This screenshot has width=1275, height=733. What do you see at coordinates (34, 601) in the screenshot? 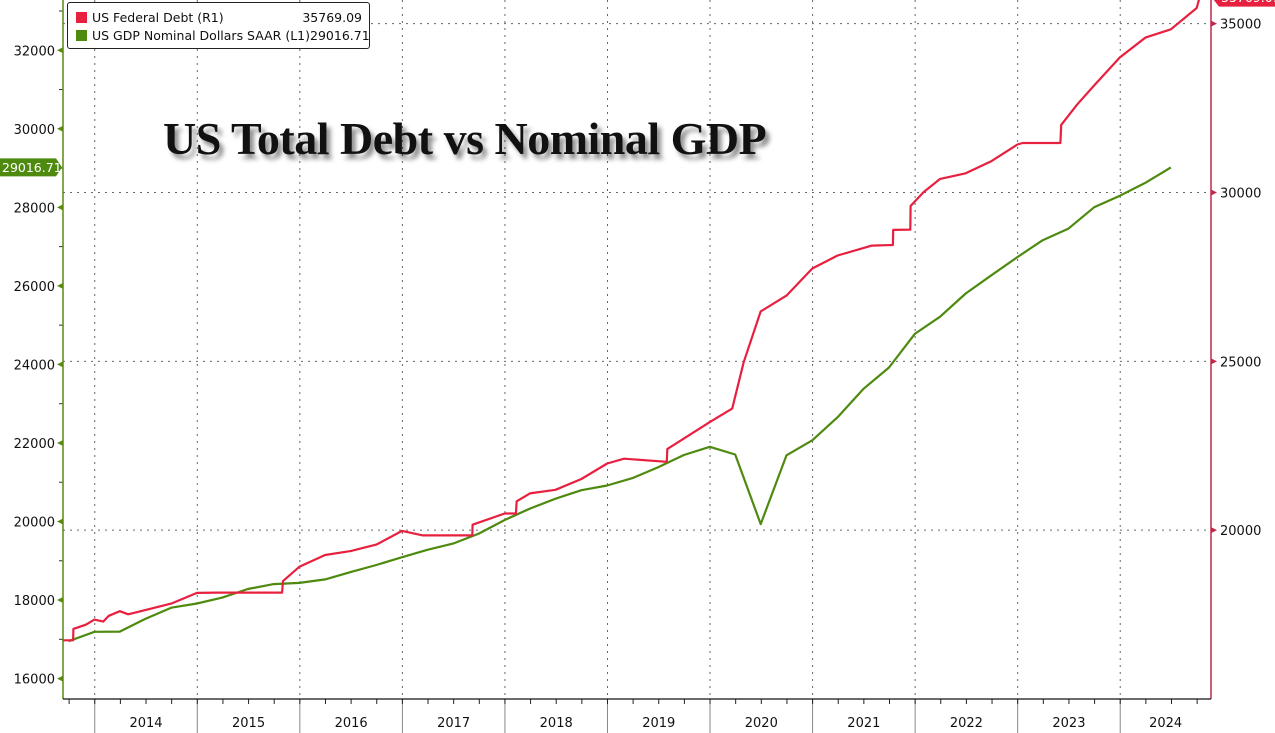
I see `left-tick-label: 18000` at bounding box center [34, 601].